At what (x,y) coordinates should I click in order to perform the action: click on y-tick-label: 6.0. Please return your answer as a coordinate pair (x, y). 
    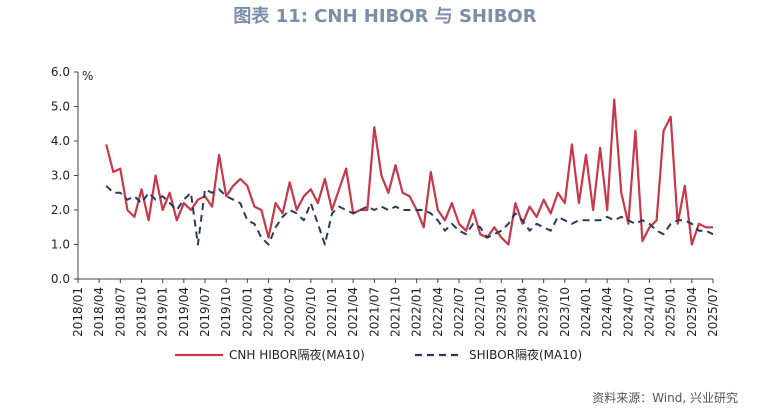
    Looking at the image, I should click on (60, 72).